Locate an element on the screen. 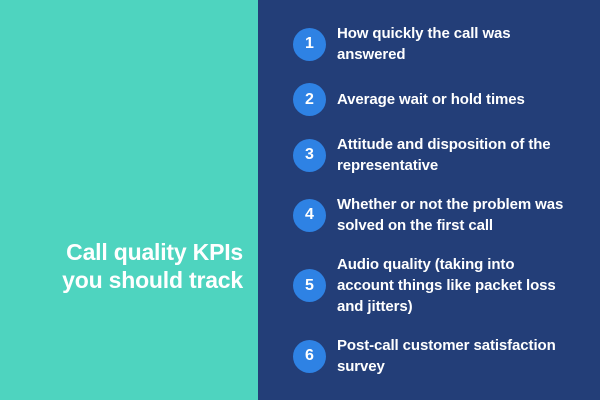 Image resolution: width=600 pixels, height=400 pixels. page-title-line-1: Call quality KPIs is located at coordinates (154, 252).